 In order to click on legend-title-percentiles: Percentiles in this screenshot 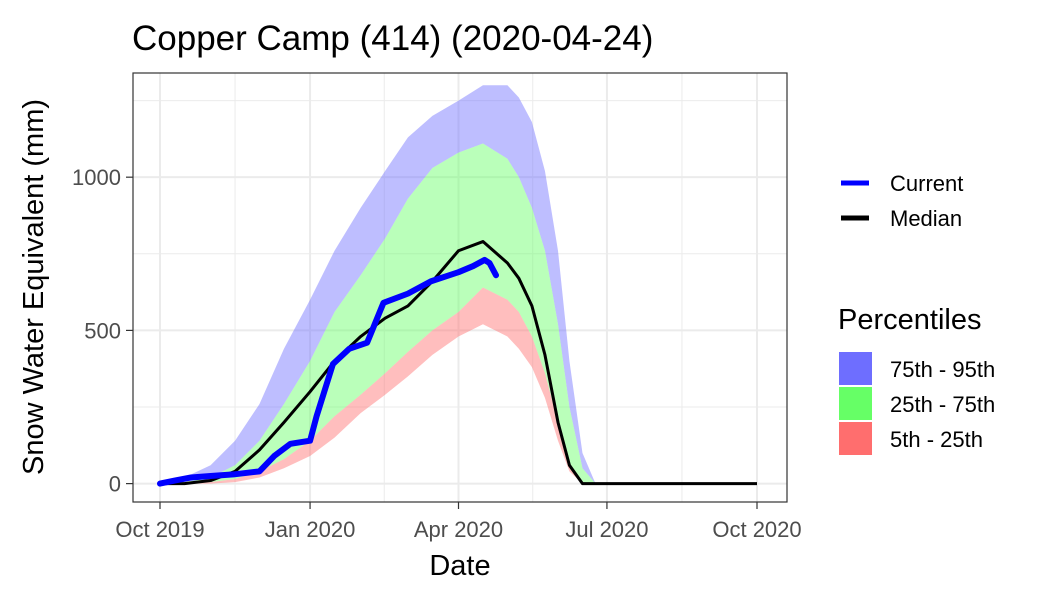, I will do `click(909, 320)`.